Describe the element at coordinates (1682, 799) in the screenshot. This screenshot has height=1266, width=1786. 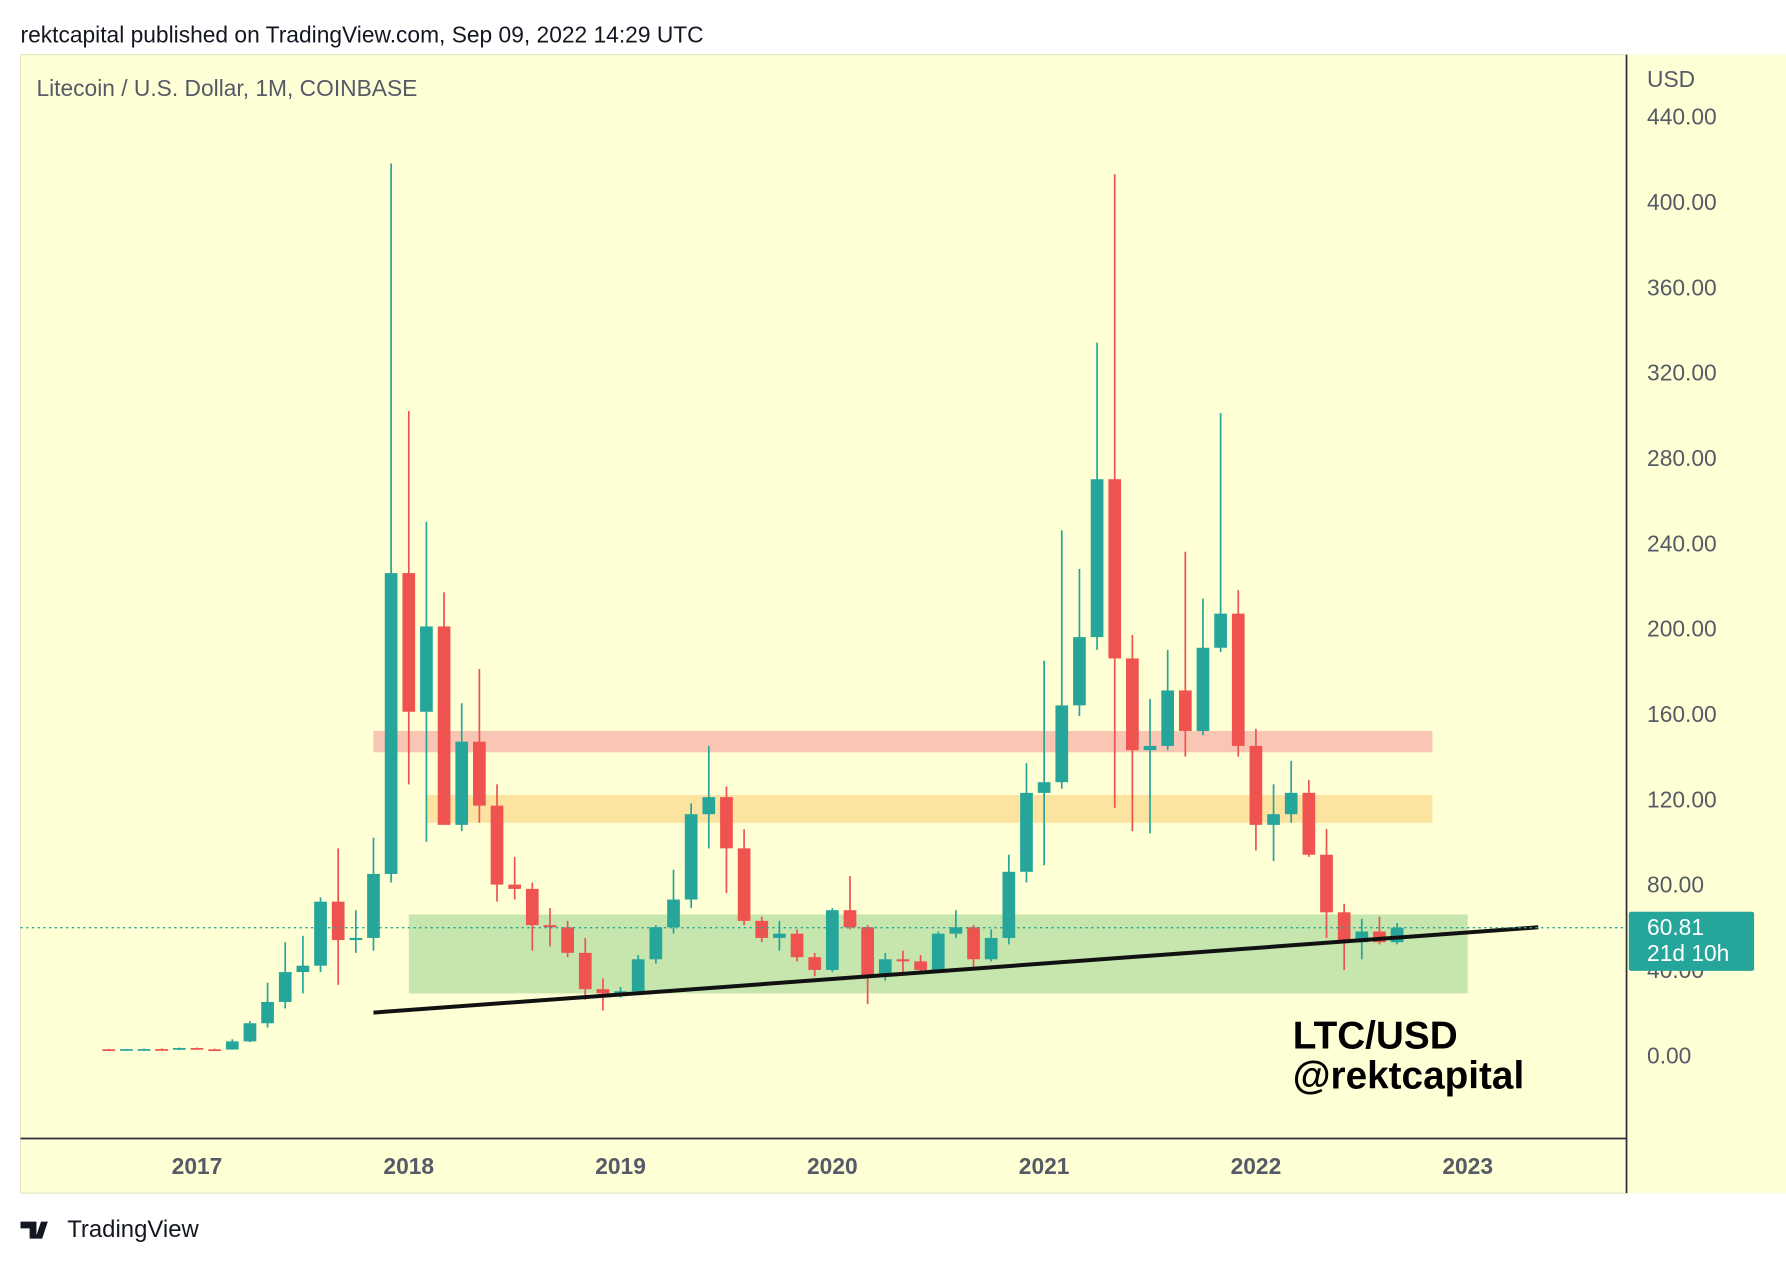
I see `y-tick-label: 120.00` at that location.